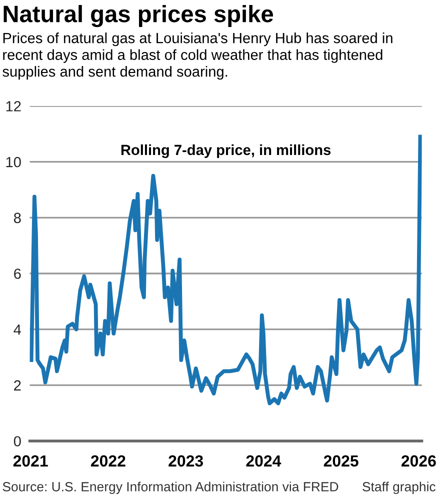  Describe the element at coordinates (13, 162) in the screenshot. I see `y-tick-label: 10` at that location.